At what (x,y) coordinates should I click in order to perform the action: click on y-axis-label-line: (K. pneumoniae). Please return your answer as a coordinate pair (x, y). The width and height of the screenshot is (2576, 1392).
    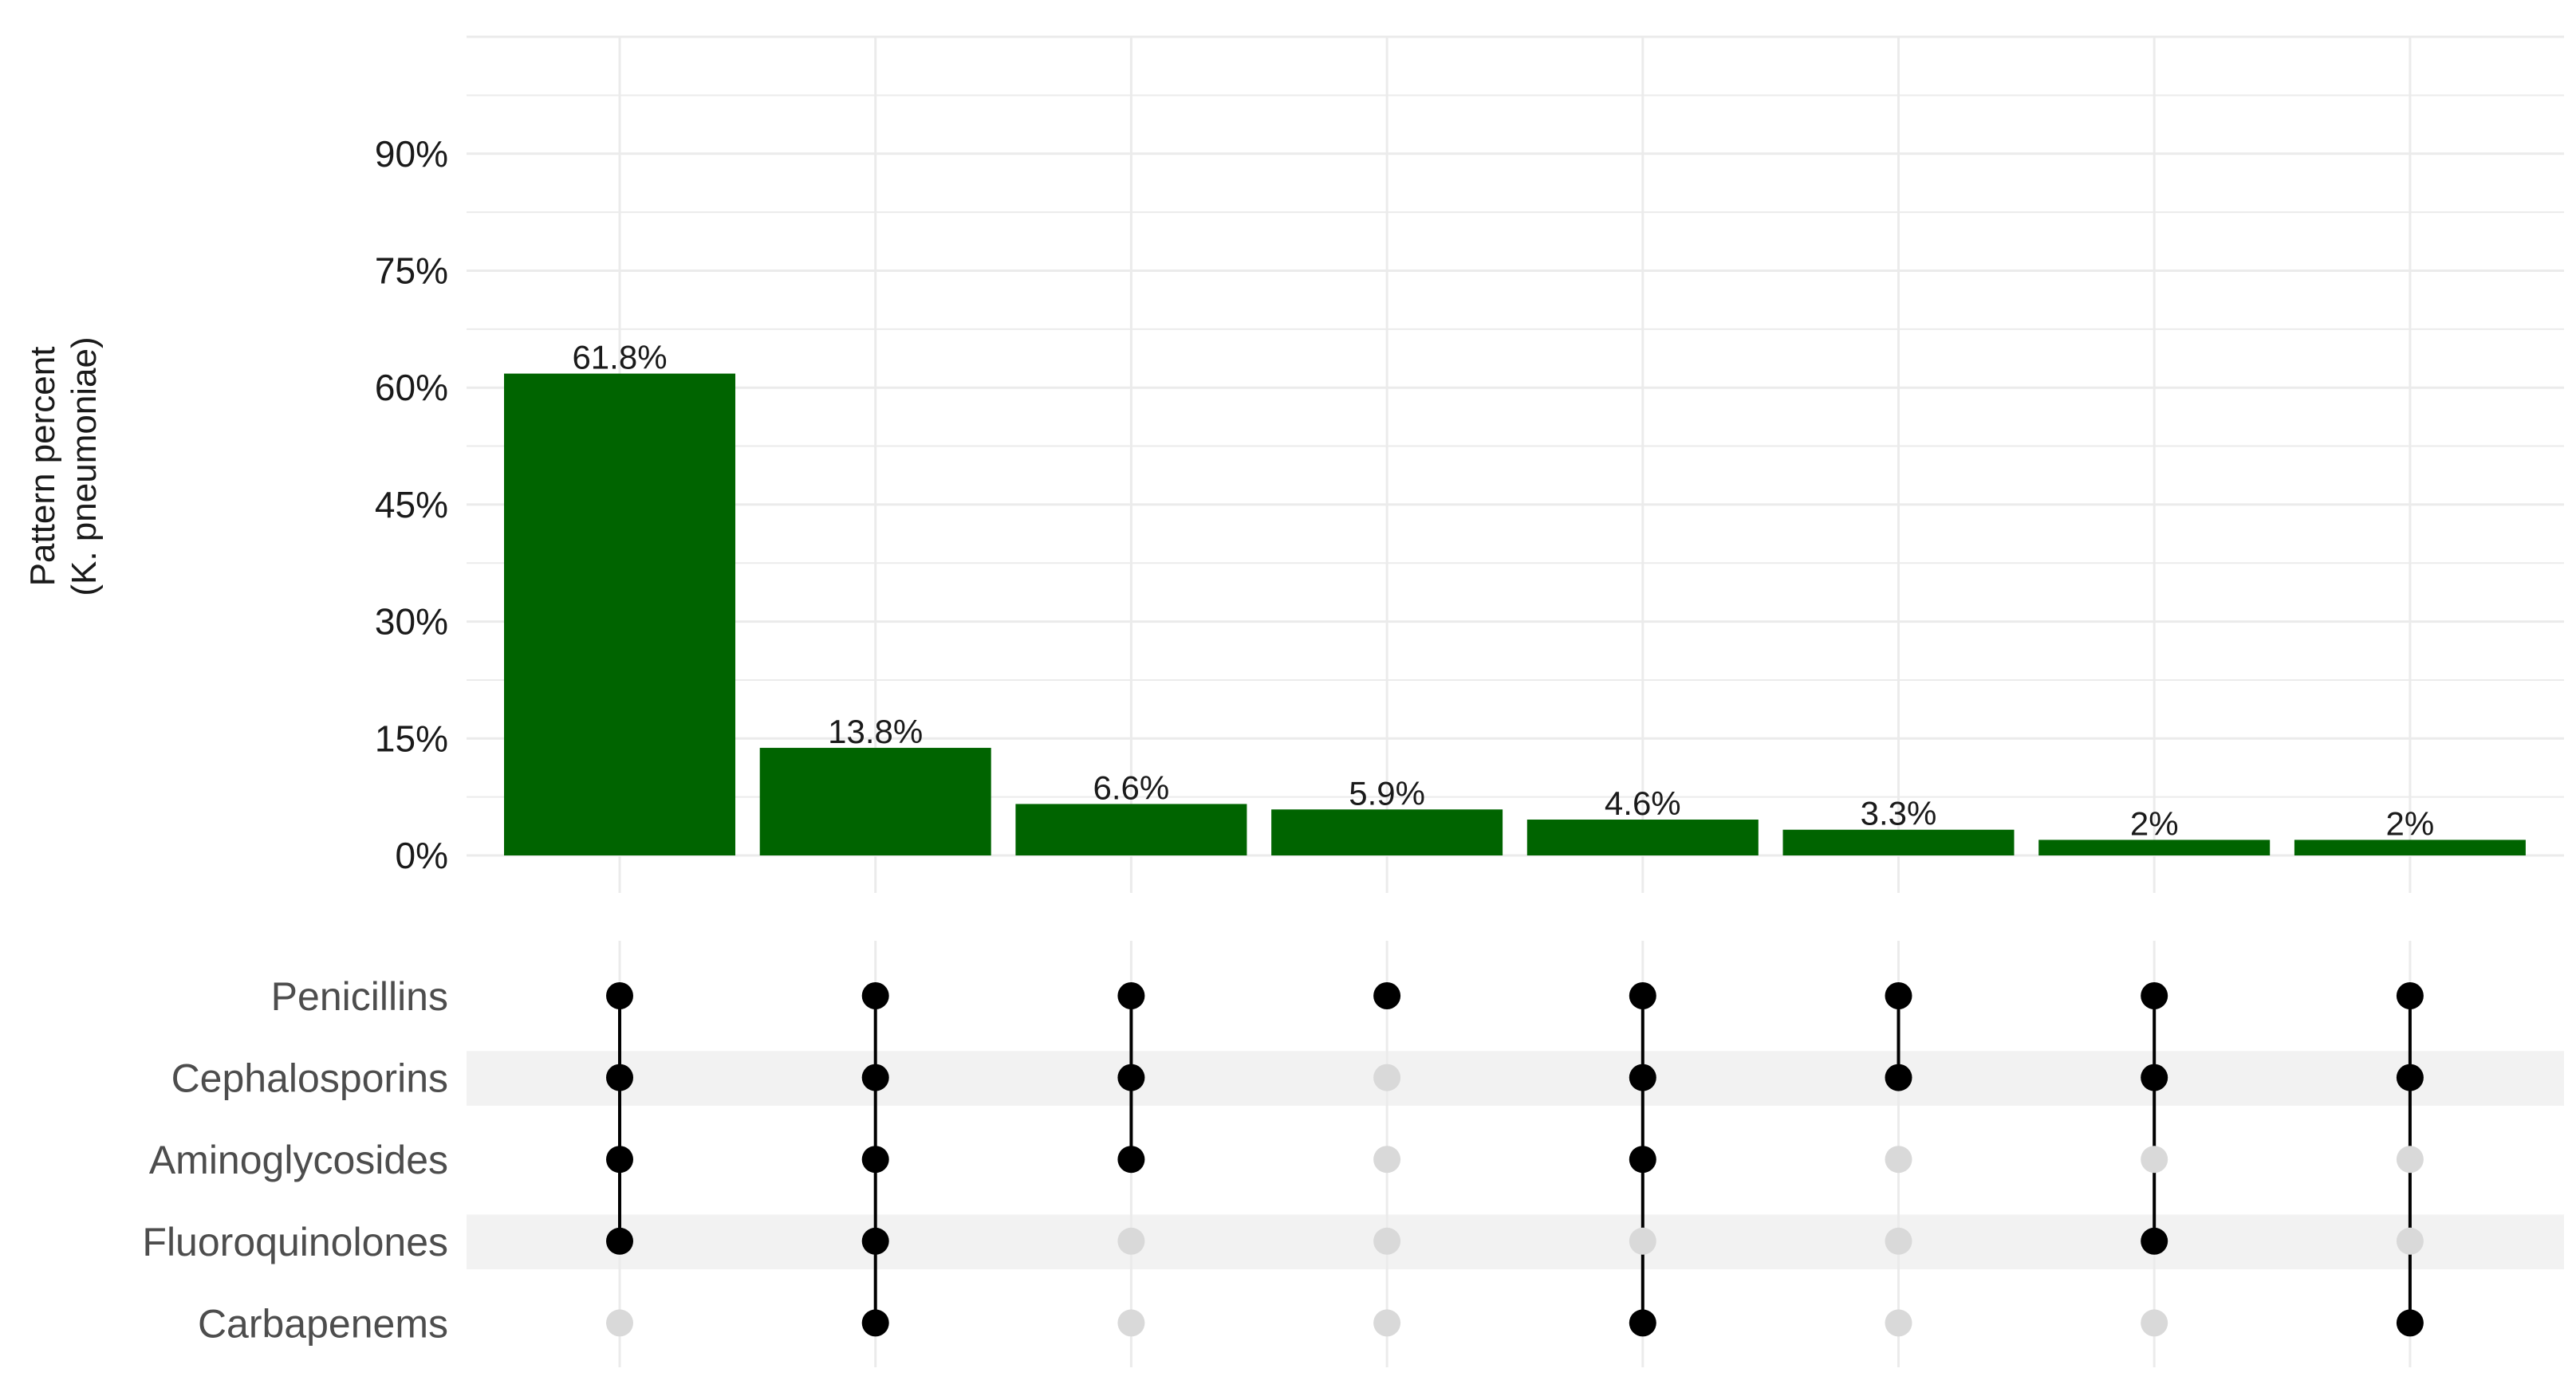
    Looking at the image, I should click on (84, 466).